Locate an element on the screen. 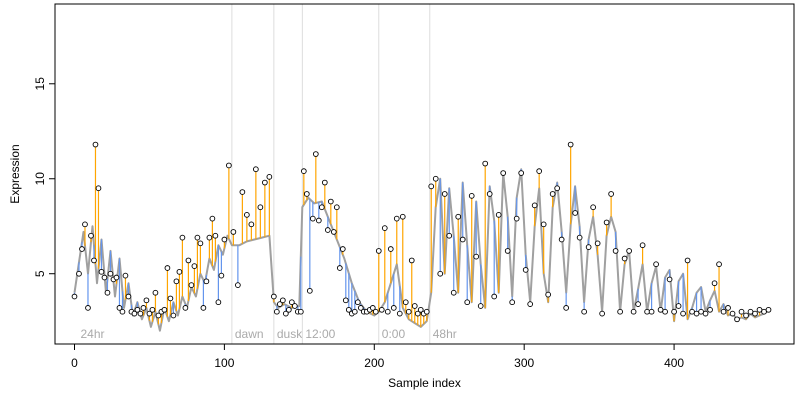 The image size is (800, 400). phase-label: dusk is located at coordinates (290, 334).